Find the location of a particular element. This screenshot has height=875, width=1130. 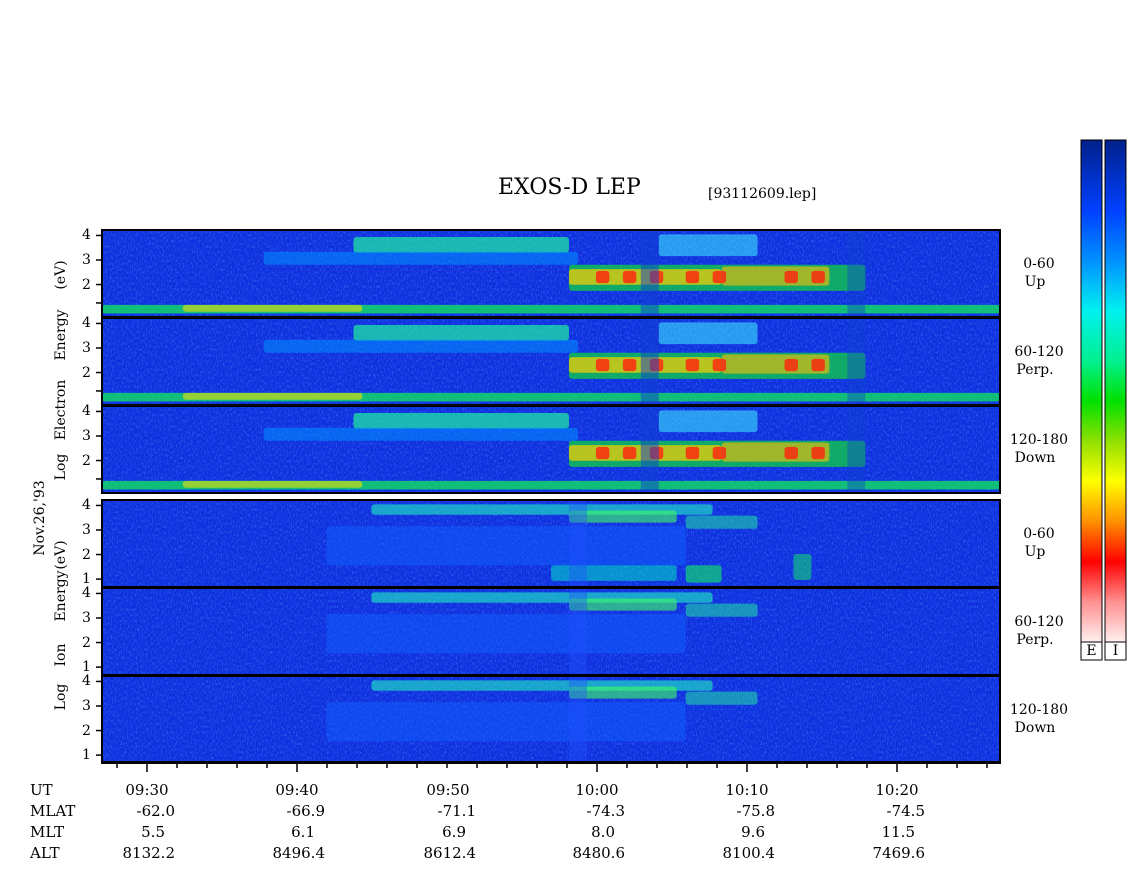

chart-title: EXOS-D LEP is located at coordinates (569, 187).